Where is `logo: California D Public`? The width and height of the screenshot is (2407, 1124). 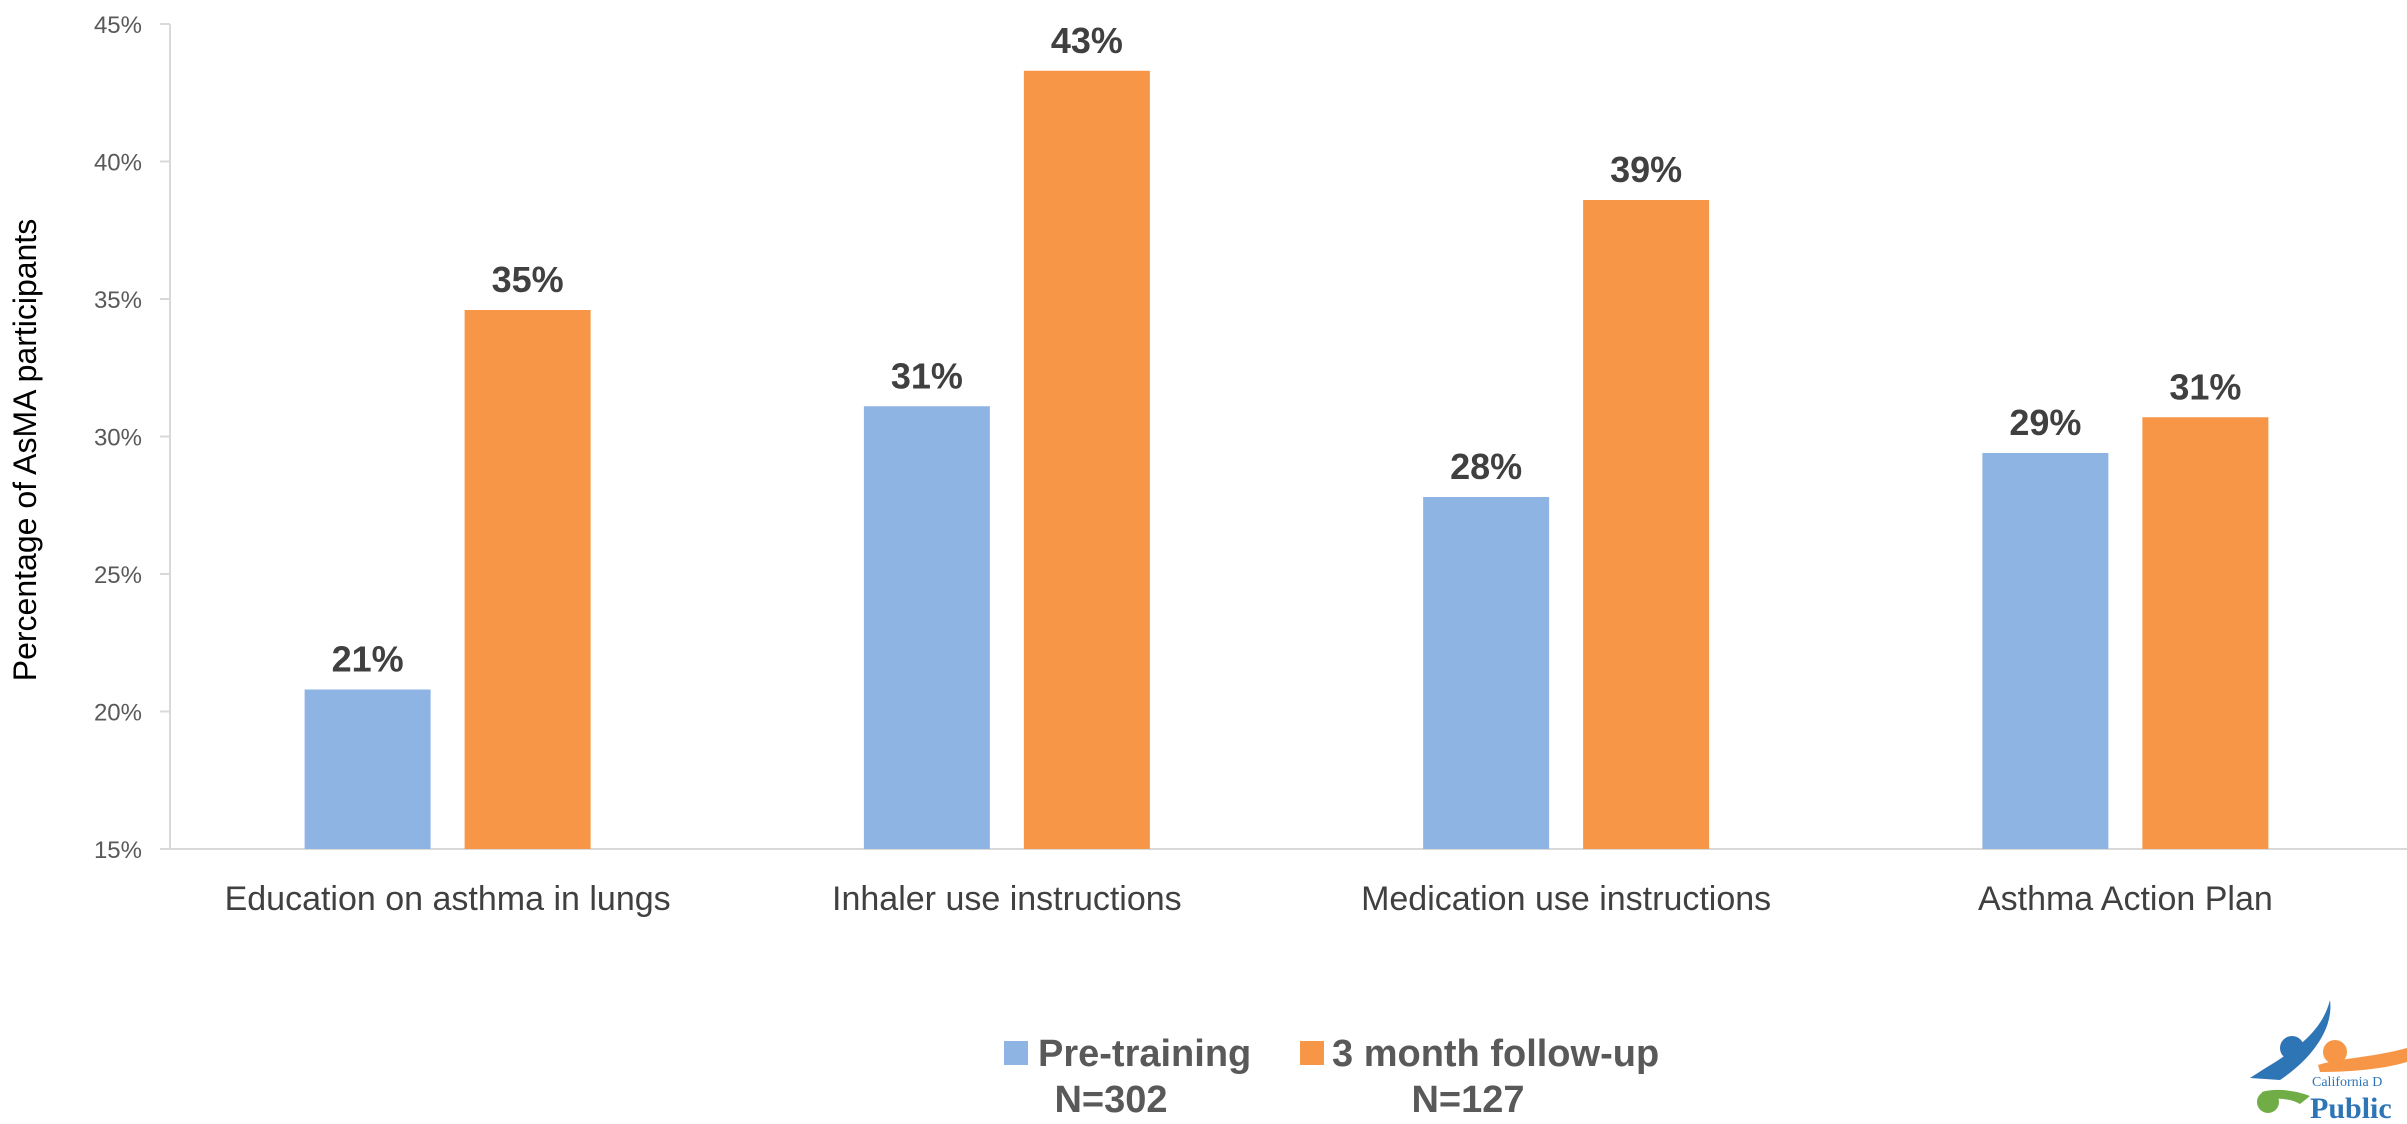 logo: California D Public is located at coordinates (2328, 1062).